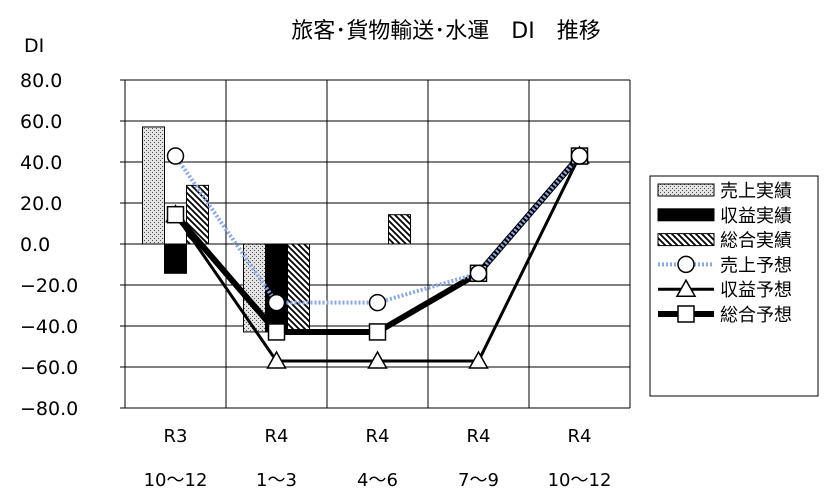  What do you see at coordinates (276, 229) in the screenshot?
I see `bar-layer` at bounding box center [276, 229].